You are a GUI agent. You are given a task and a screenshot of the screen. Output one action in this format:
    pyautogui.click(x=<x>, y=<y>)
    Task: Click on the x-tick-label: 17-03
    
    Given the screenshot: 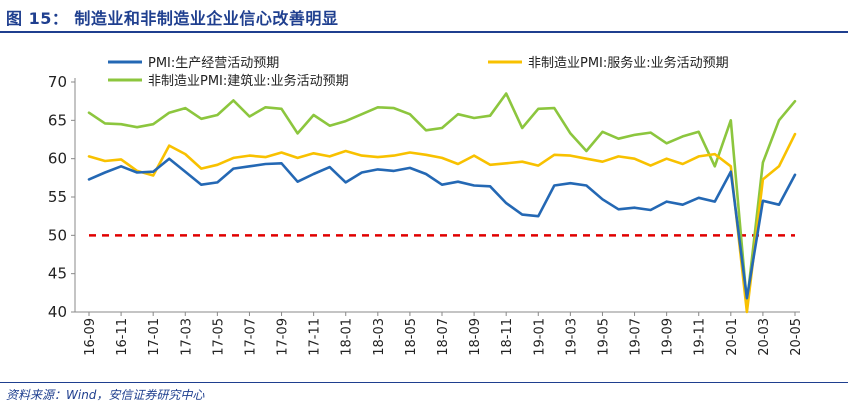 What is the action you would take?
    pyautogui.click(x=186, y=337)
    